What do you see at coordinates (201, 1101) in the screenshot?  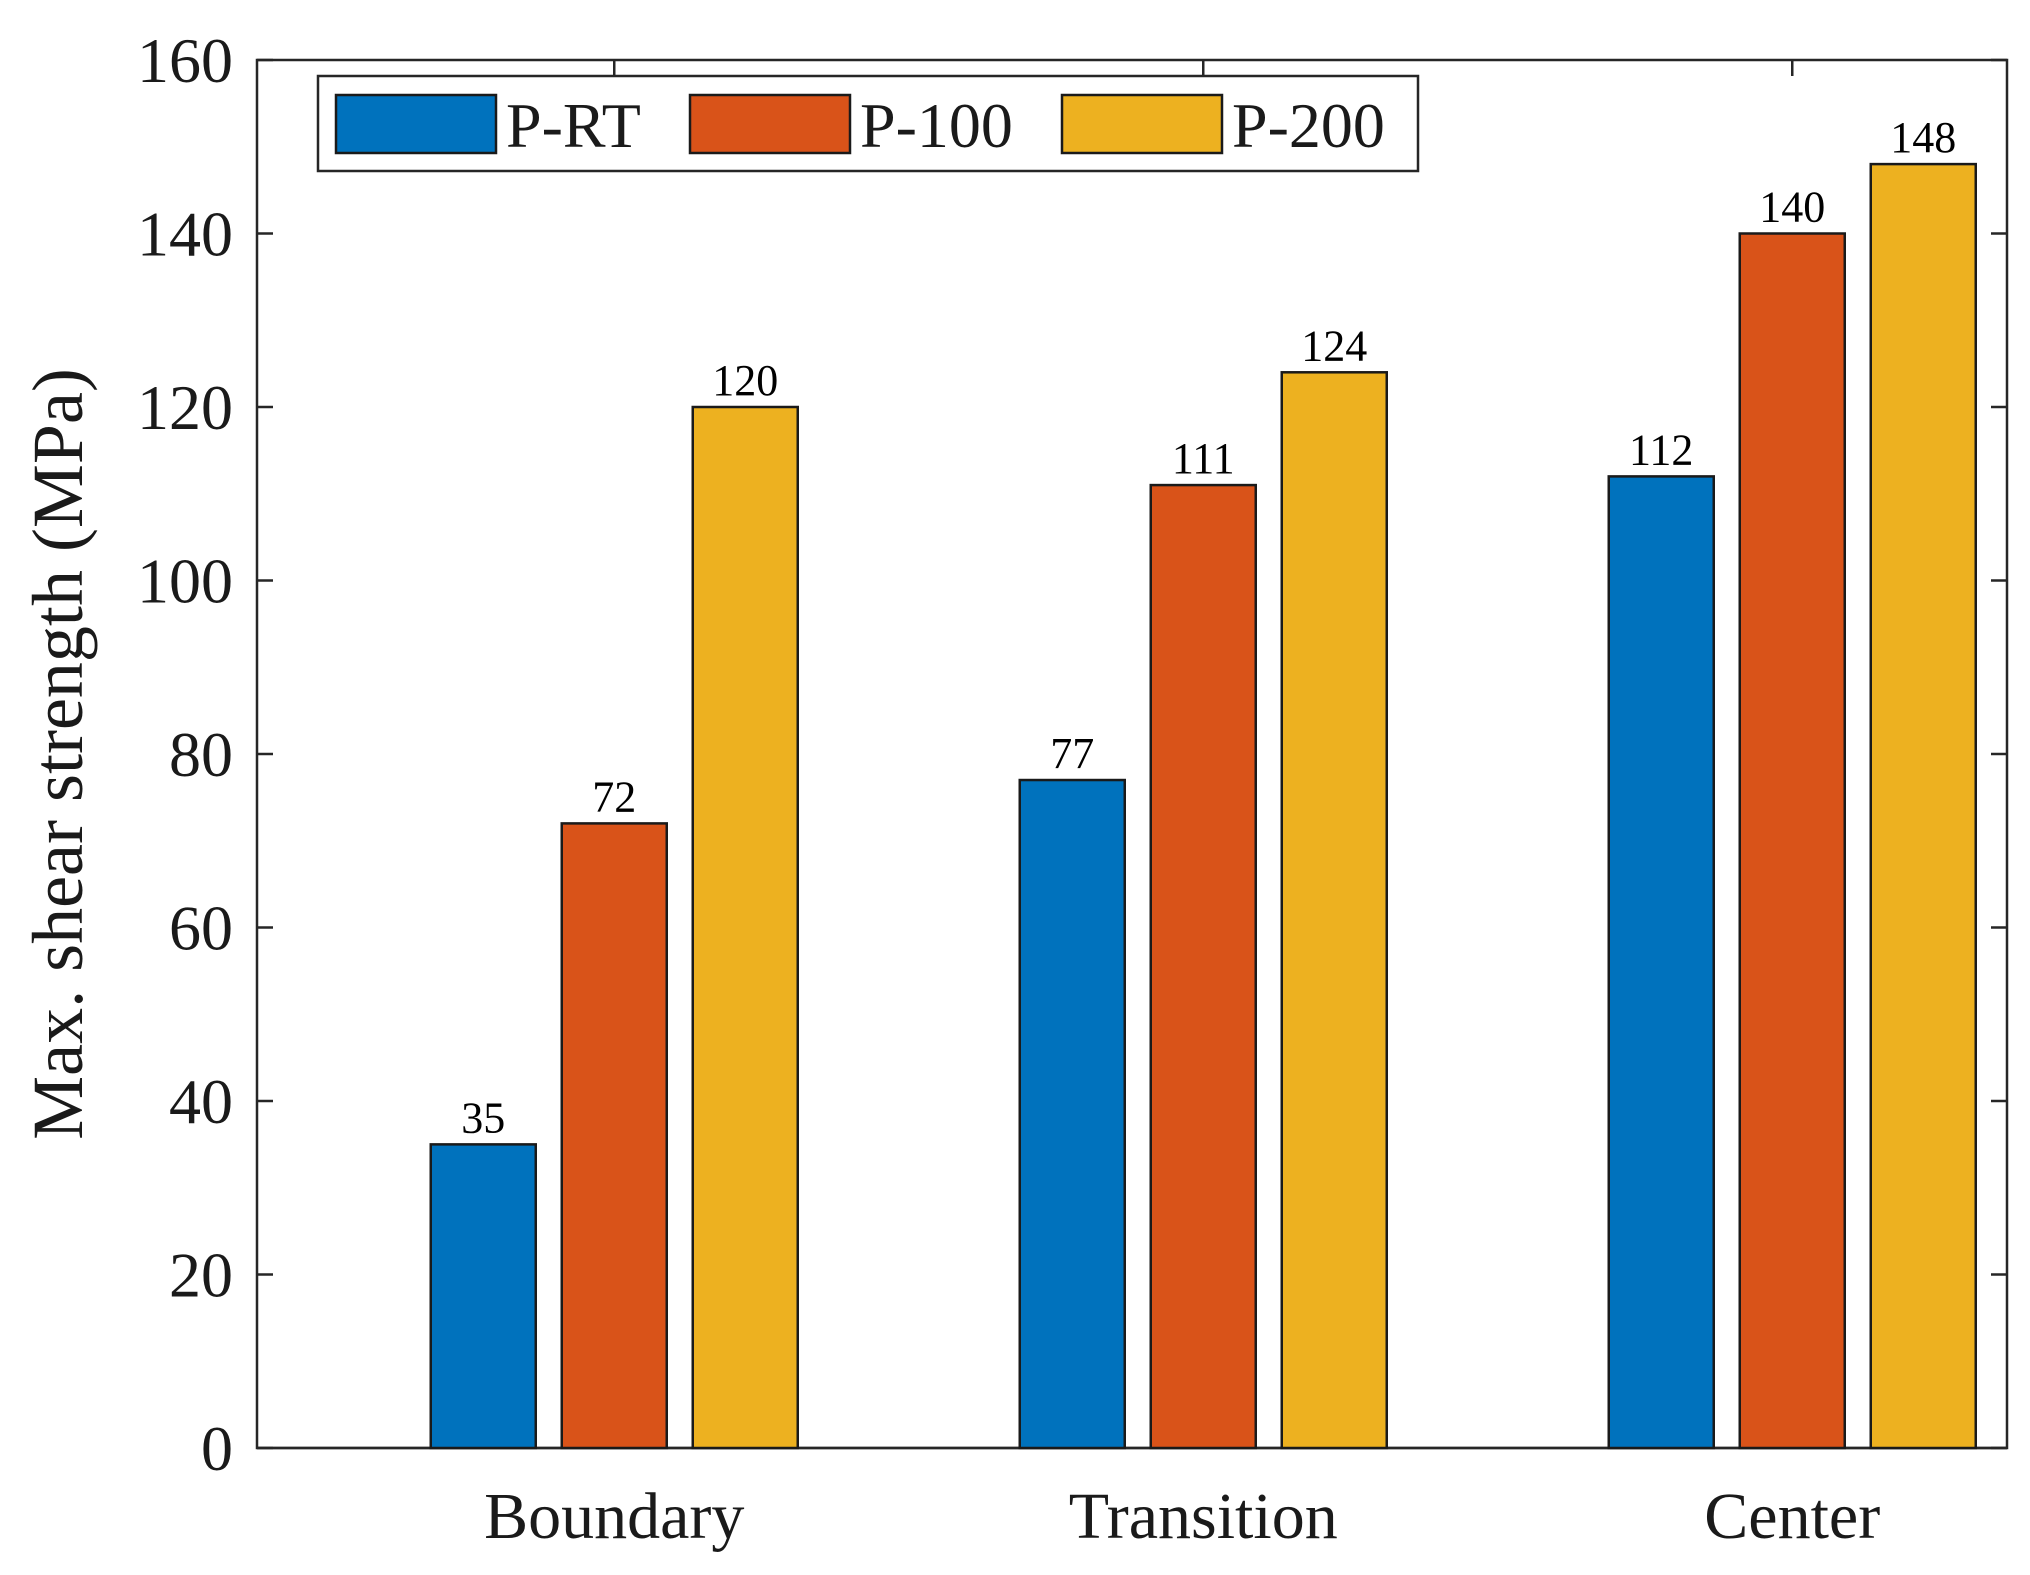 I see `y-tick-label: 40` at bounding box center [201, 1101].